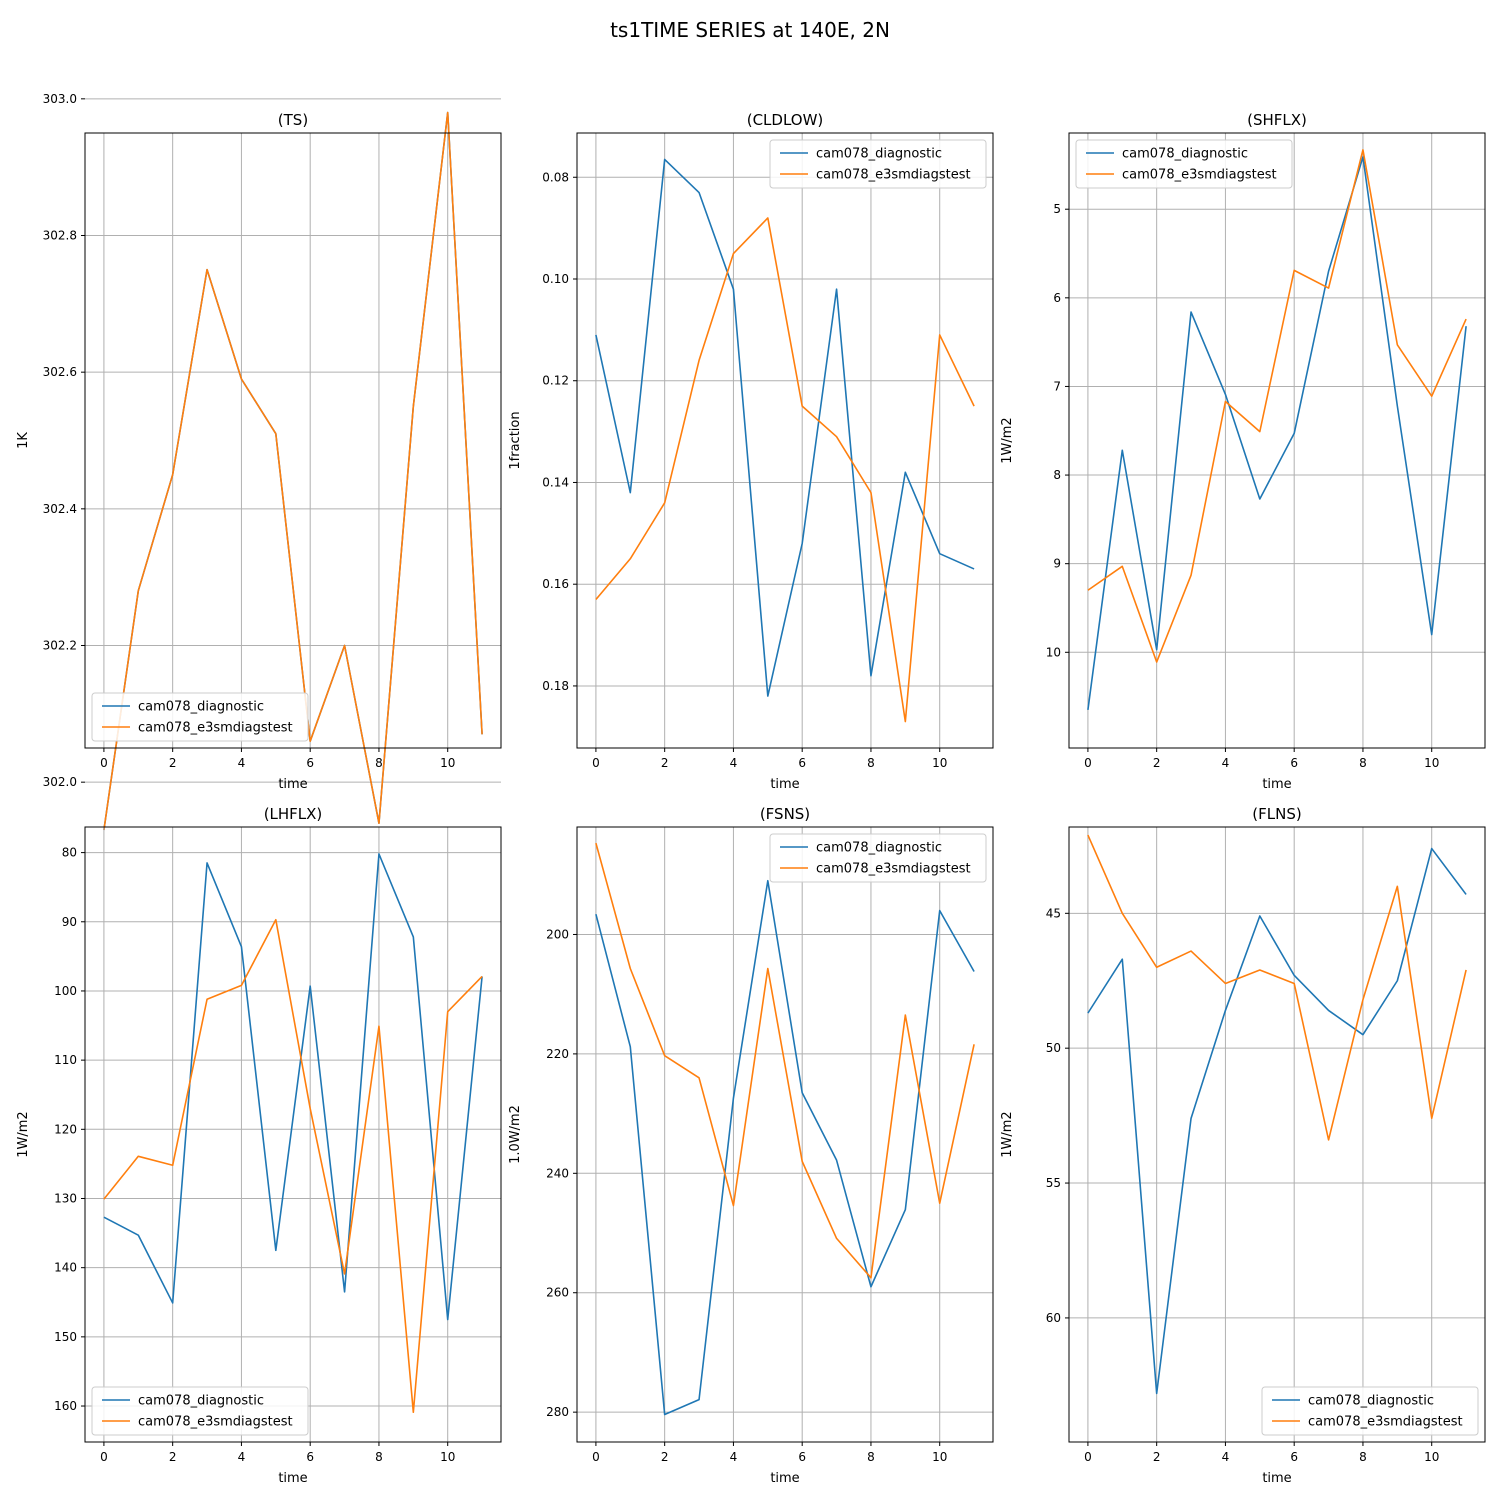  I want to click on y-tick-label: 120, so click(65, 1129).